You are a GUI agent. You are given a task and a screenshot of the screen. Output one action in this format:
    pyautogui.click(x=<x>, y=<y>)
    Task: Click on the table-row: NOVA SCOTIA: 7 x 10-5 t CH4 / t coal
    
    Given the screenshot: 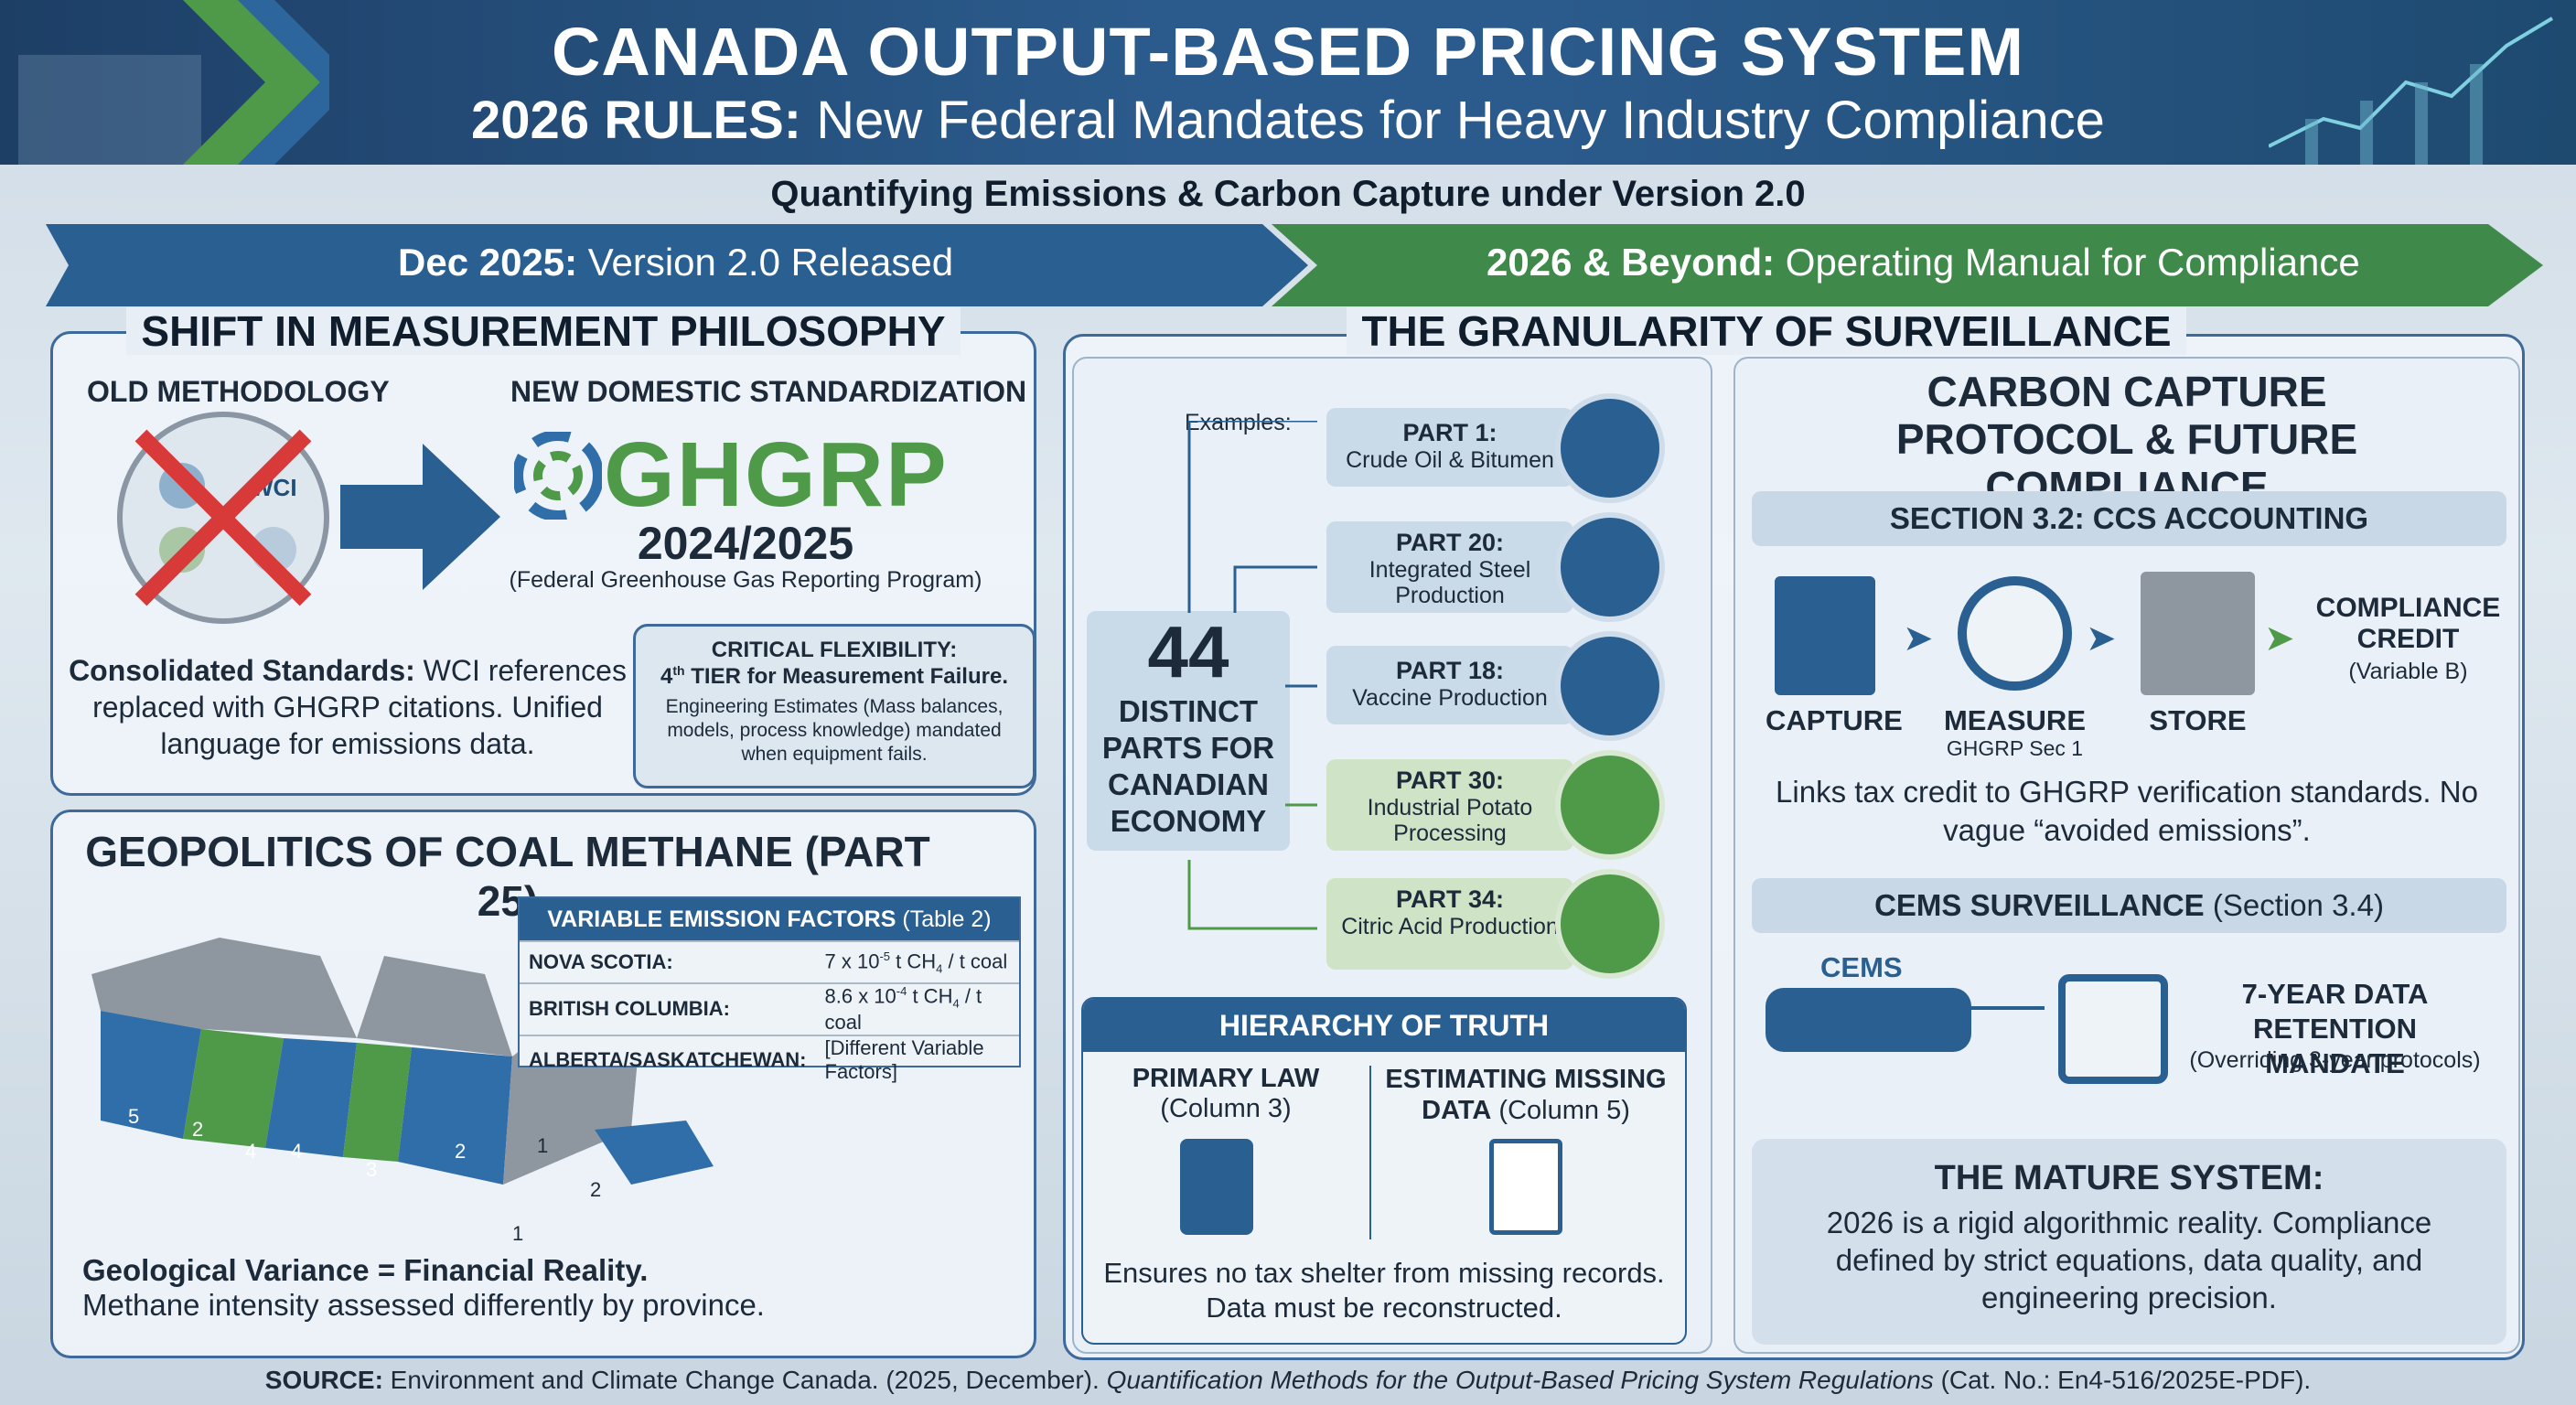 What is the action you would take?
    pyautogui.click(x=770, y=961)
    